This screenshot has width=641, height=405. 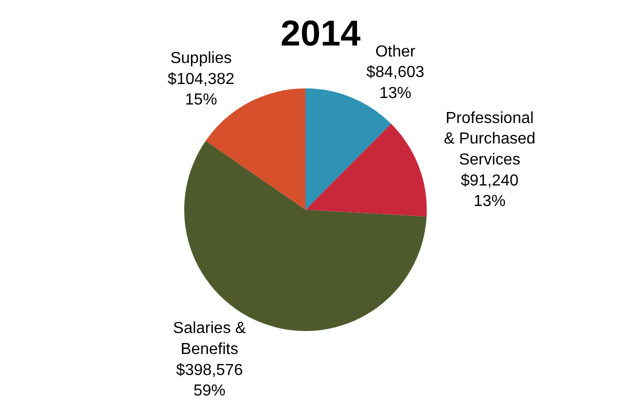 I want to click on pie-slice, so click(x=366, y=170).